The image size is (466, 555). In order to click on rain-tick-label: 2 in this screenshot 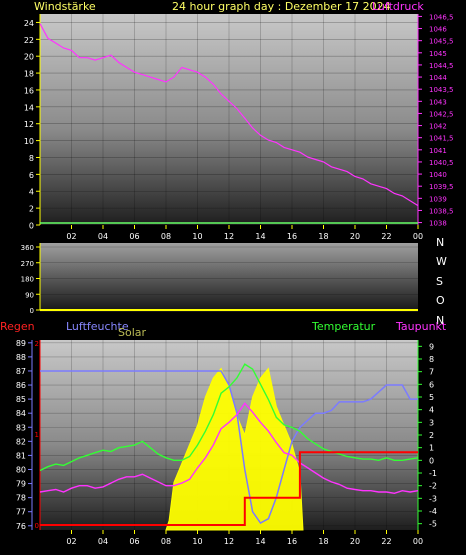, I will do `click(37, 344)`.